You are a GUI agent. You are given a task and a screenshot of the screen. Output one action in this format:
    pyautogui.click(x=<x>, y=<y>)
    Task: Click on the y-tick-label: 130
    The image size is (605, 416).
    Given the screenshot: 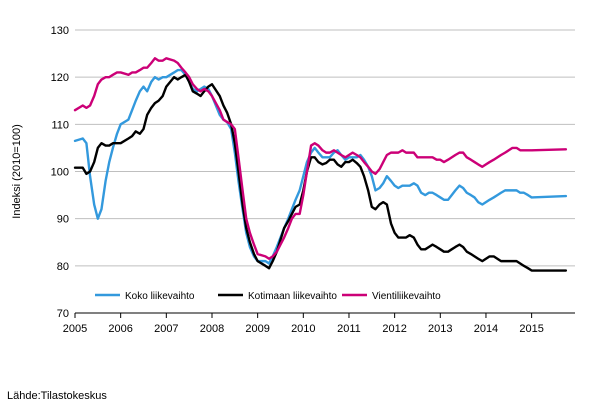 What is the action you would take?
    pyautogui.click(x=60, y=31)
    